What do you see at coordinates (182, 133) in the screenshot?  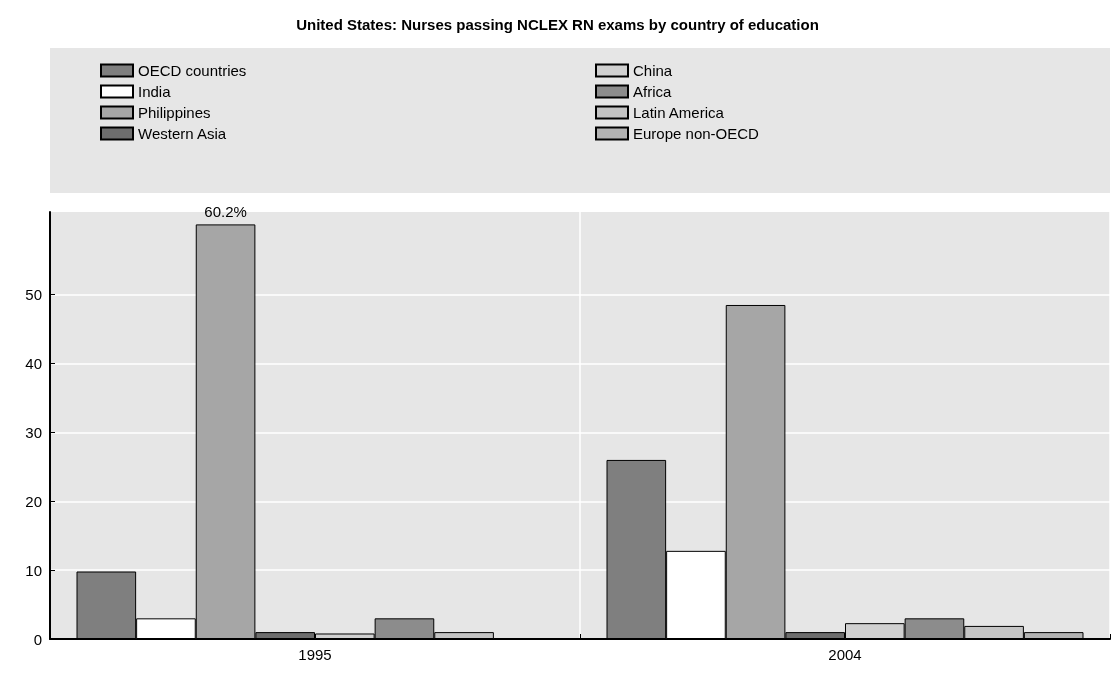 I see `legend-label: Western Asia` at bounding box center [182, 133].